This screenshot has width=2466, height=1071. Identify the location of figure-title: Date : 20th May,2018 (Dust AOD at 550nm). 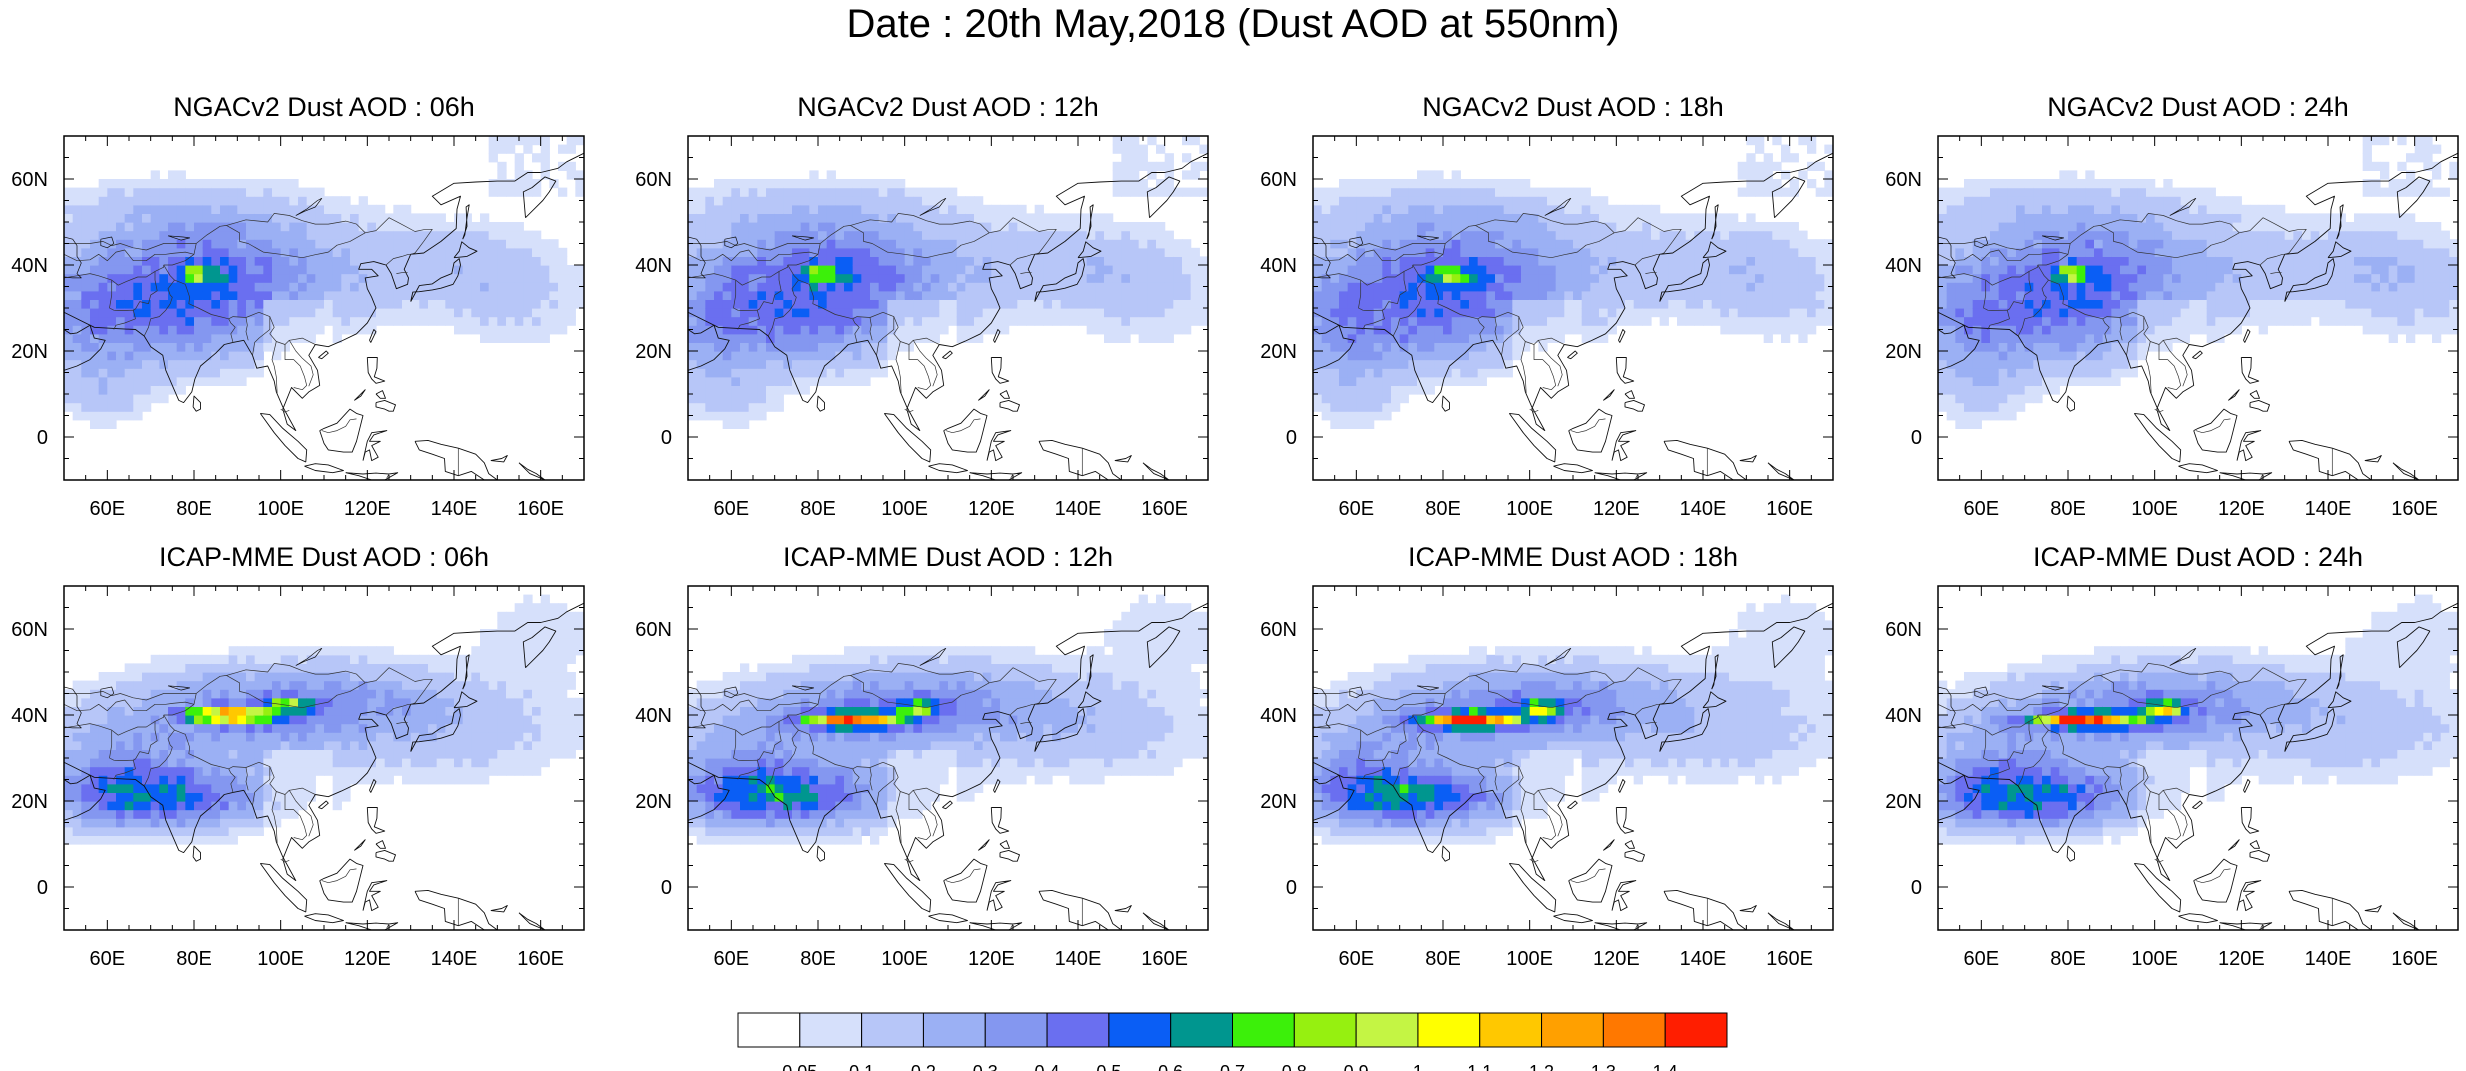
(1233, 24).